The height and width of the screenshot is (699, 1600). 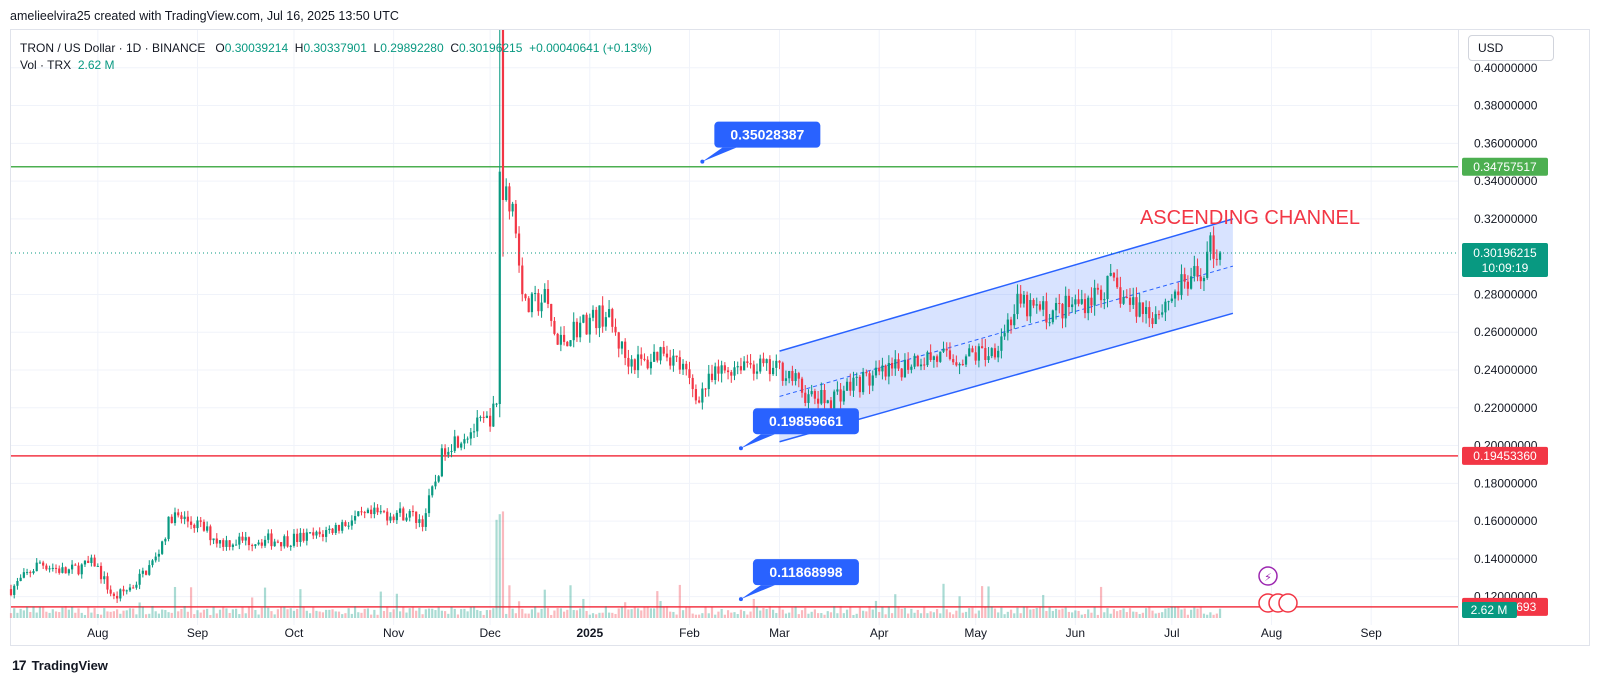 I want to click on price-axis-level-label: 0.19453360, so click(x=1505, y=456).